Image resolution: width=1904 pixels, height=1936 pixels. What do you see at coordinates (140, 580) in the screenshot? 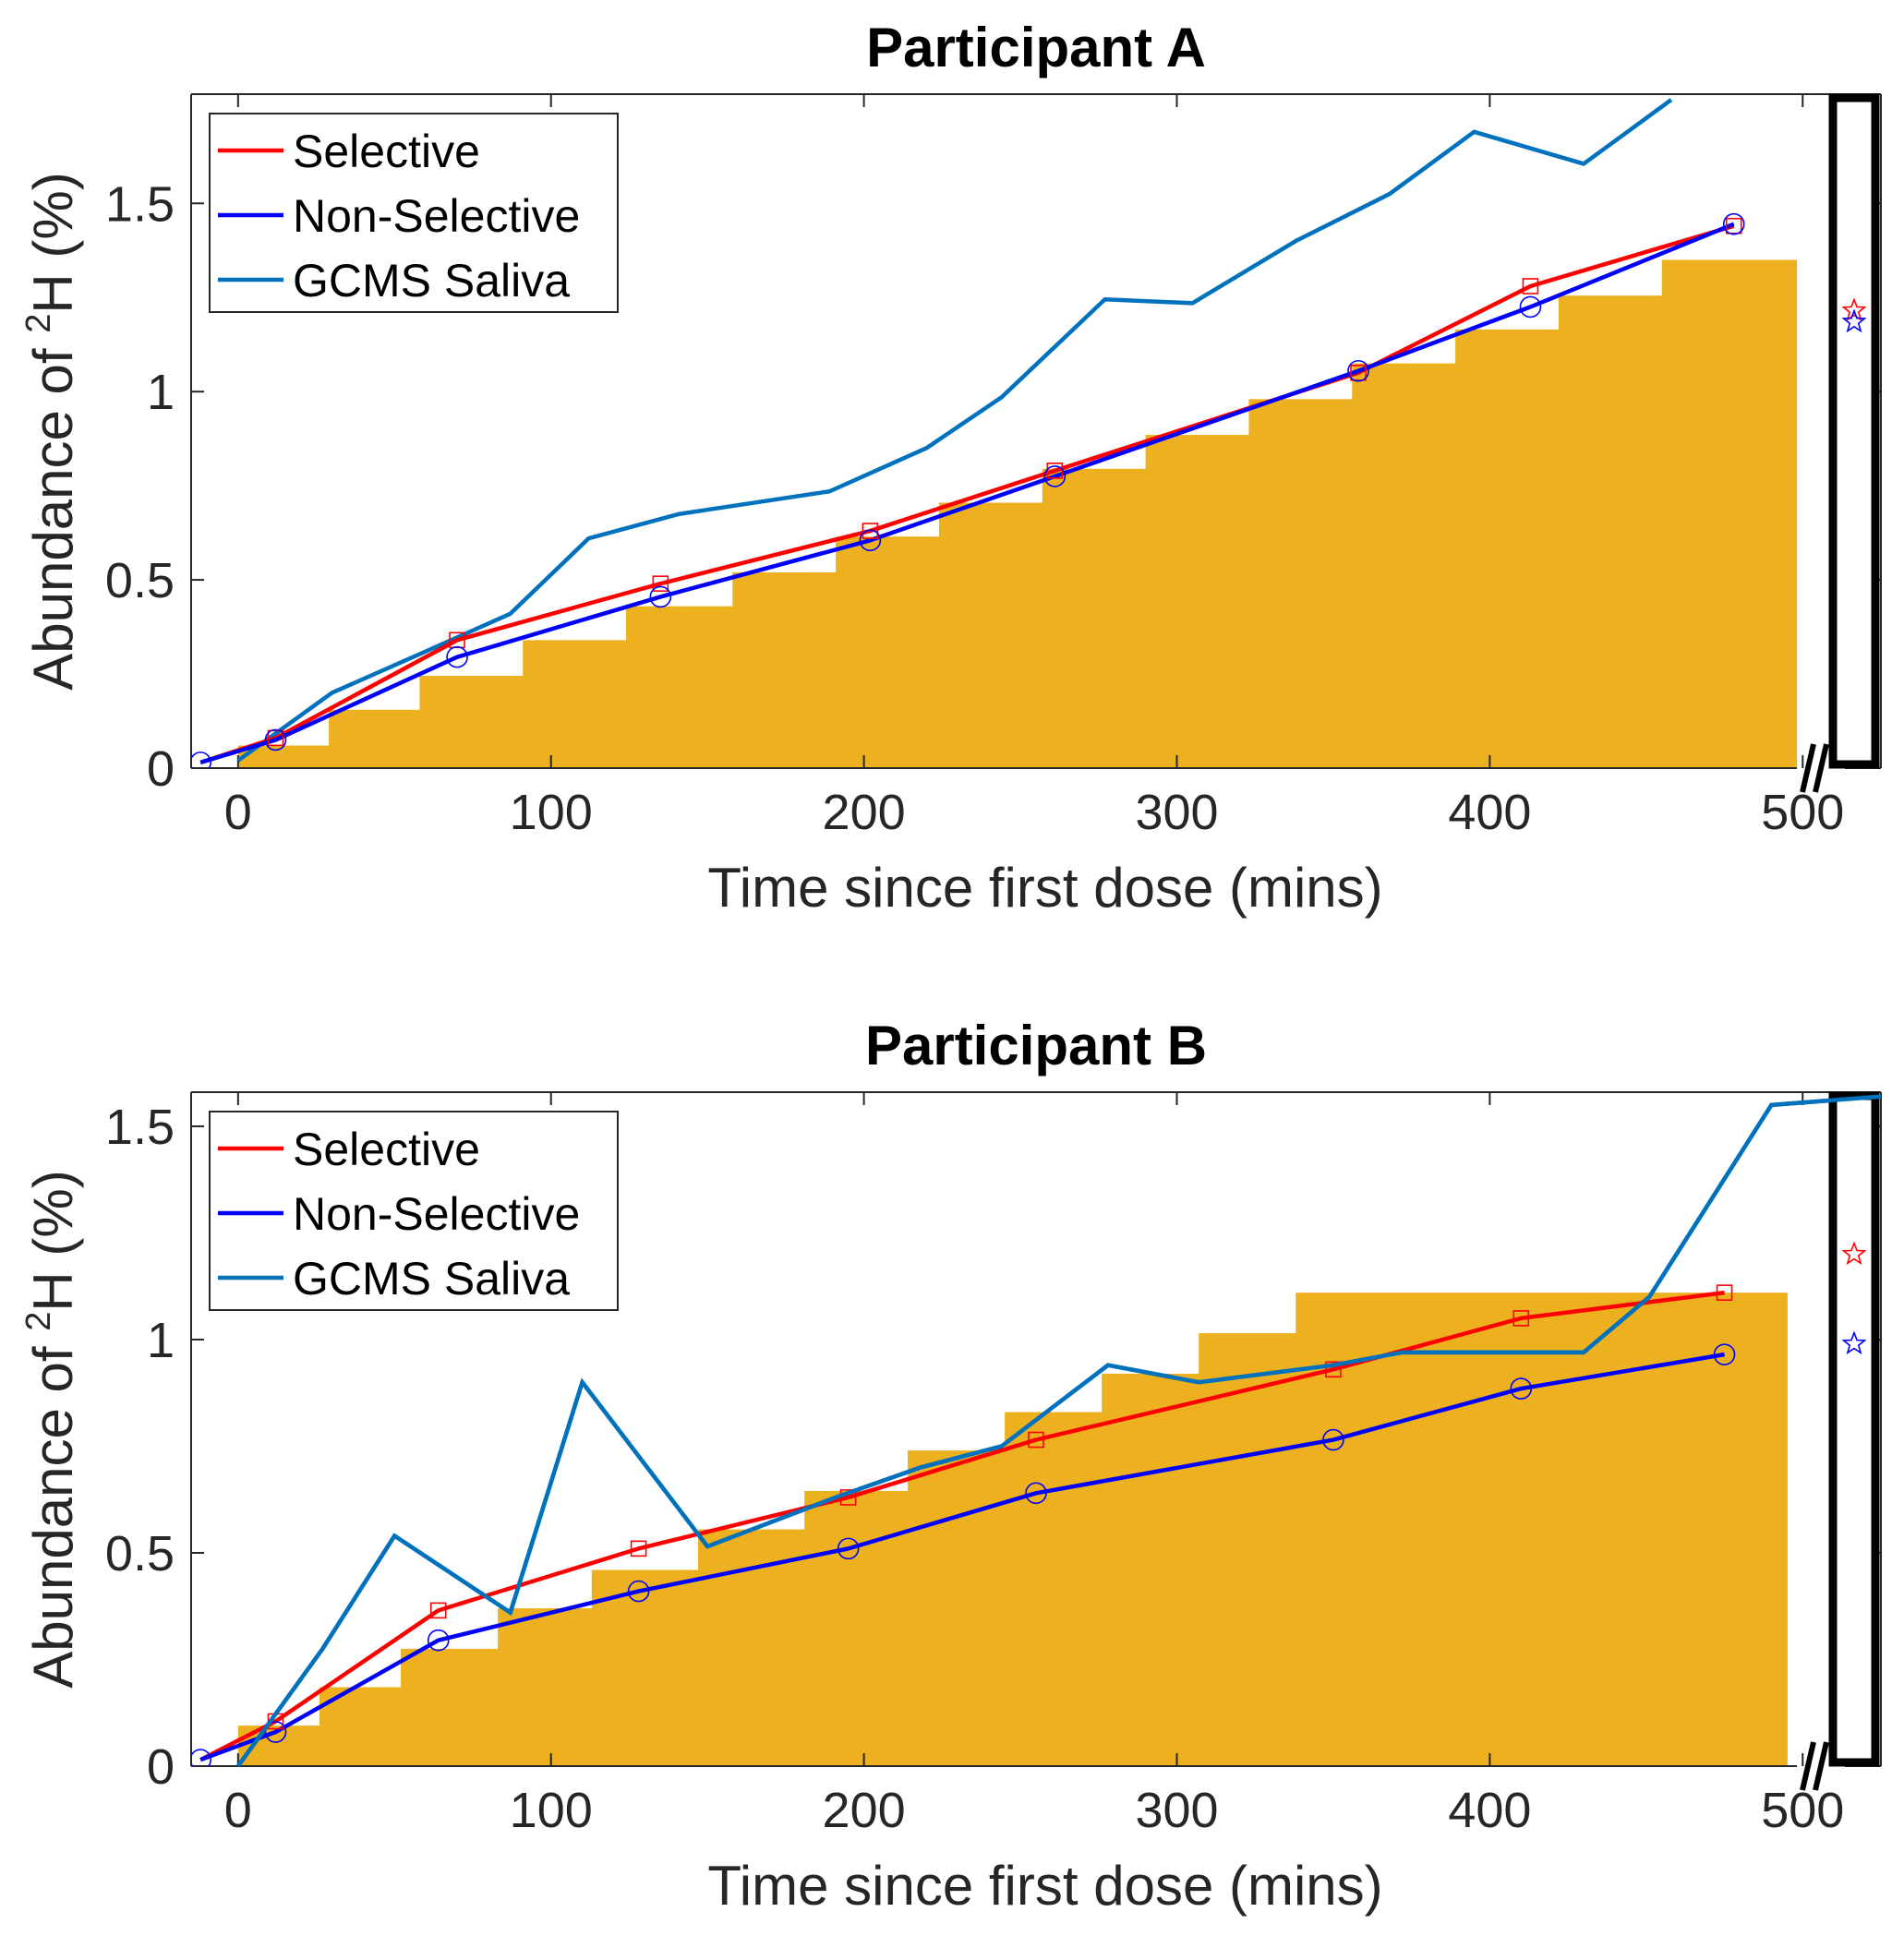
I see `y-tick-label: 0.5` at bounding box center [140, 580].